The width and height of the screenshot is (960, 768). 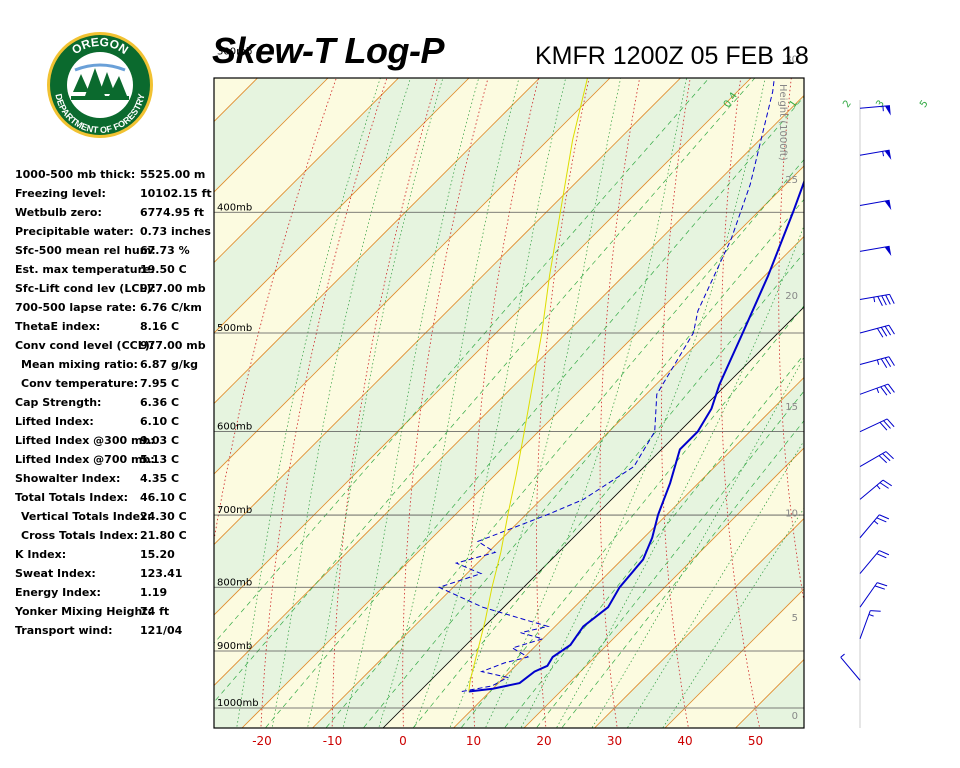 What do you see at coordinates (115, 557) in the screenshot?
I see `index-row: K Index: 15.20` at bounding box center [115, 557].